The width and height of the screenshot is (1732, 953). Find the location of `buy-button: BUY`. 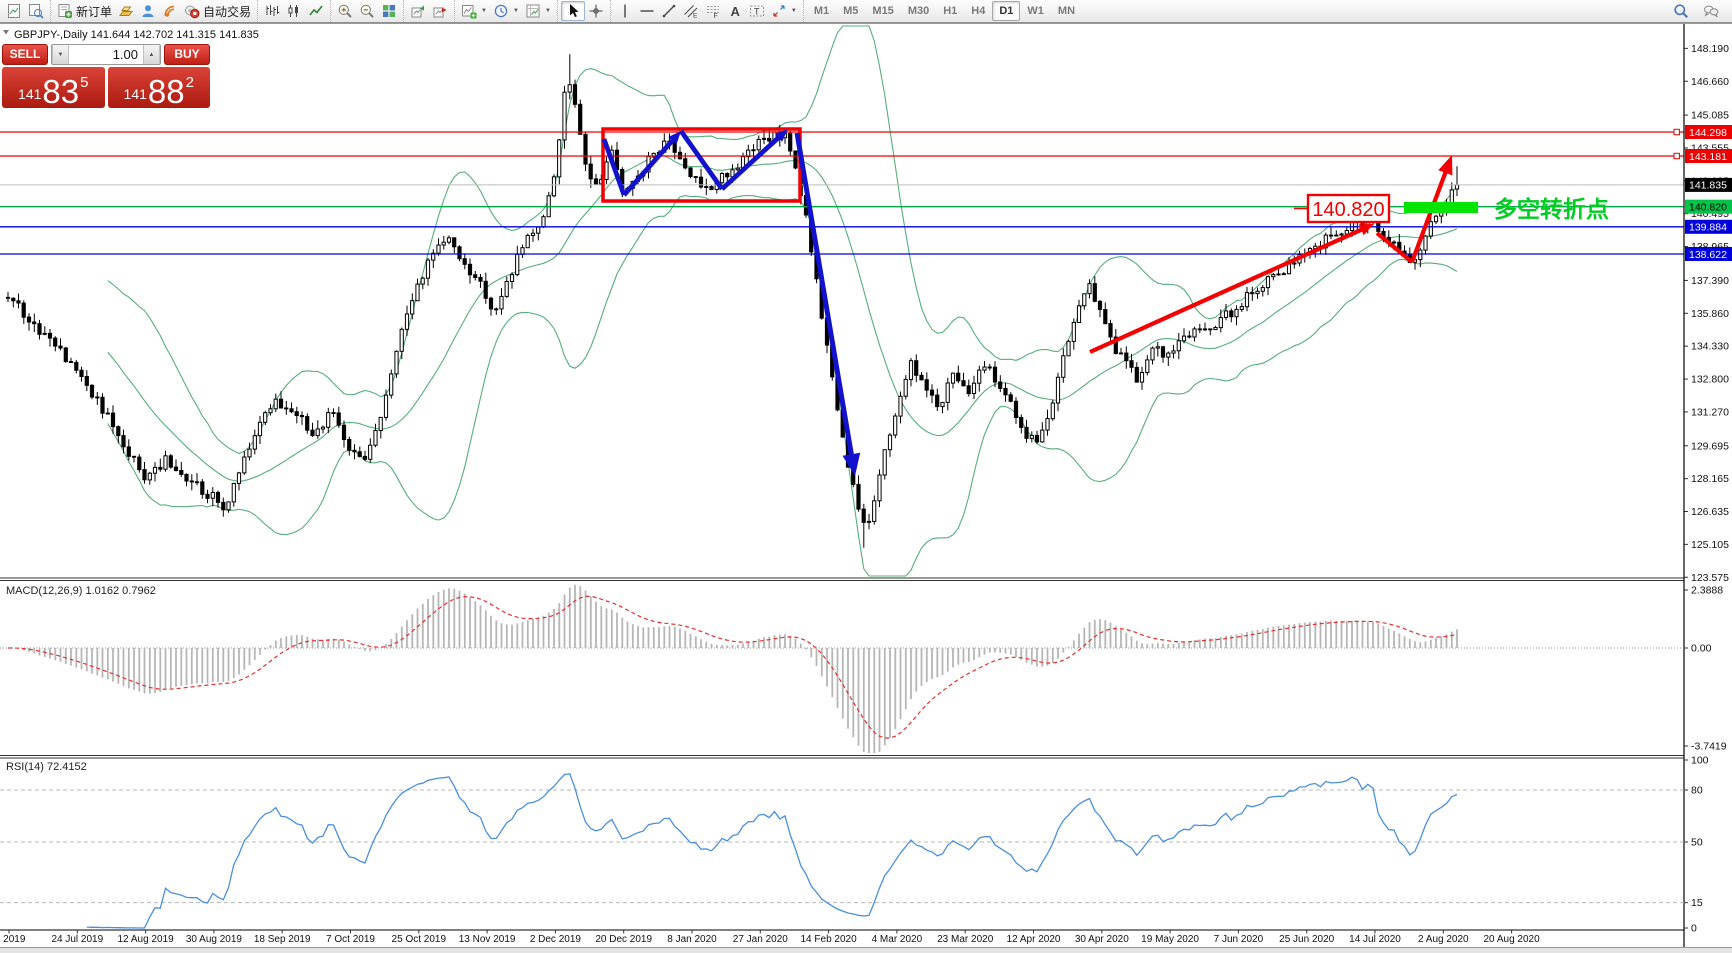

buy-button: BUY is located at coordinates (187, 54).